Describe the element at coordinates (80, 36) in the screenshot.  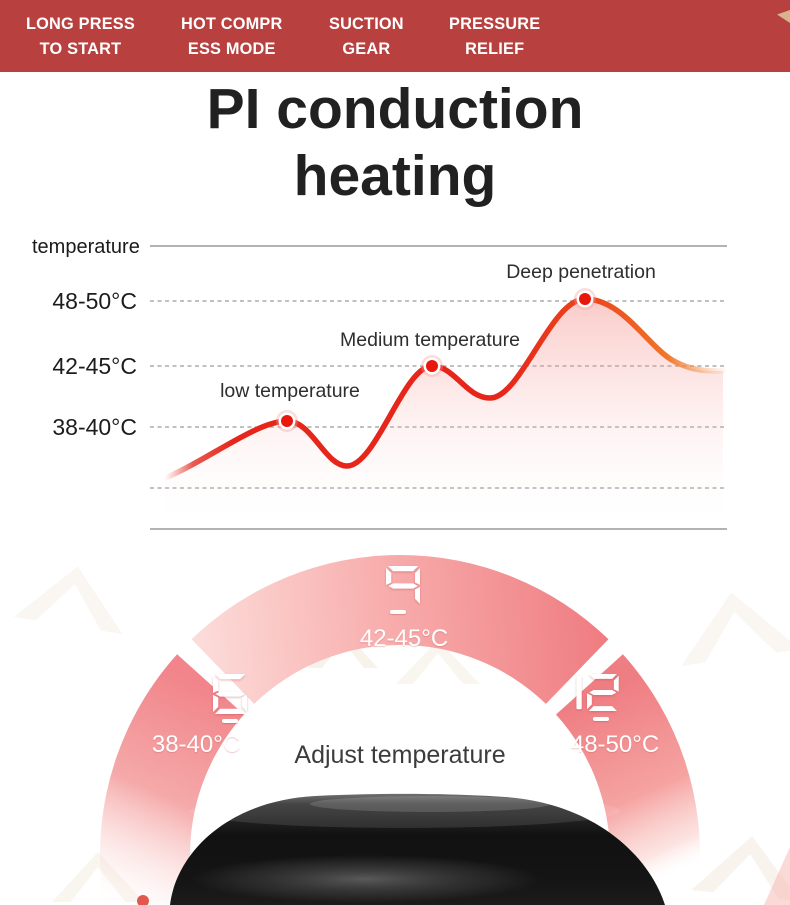
I see `feature-long-press: LONG PRESS TO START` at that location.